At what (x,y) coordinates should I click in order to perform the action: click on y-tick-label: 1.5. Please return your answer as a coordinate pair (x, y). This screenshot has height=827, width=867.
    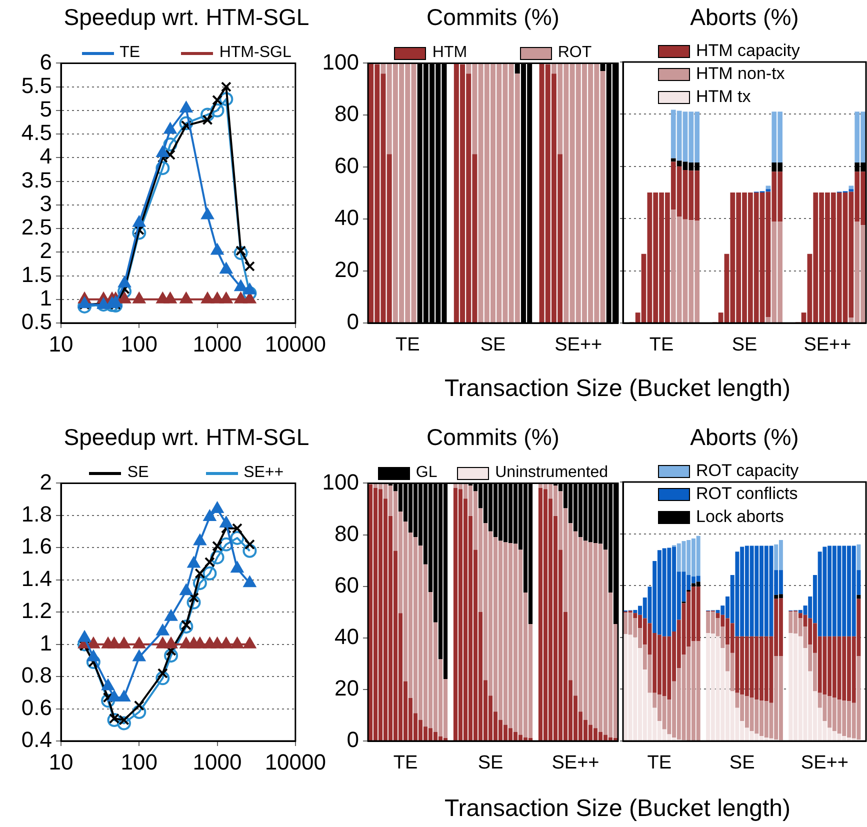
    Looking at the image, I should click on (36, 274).